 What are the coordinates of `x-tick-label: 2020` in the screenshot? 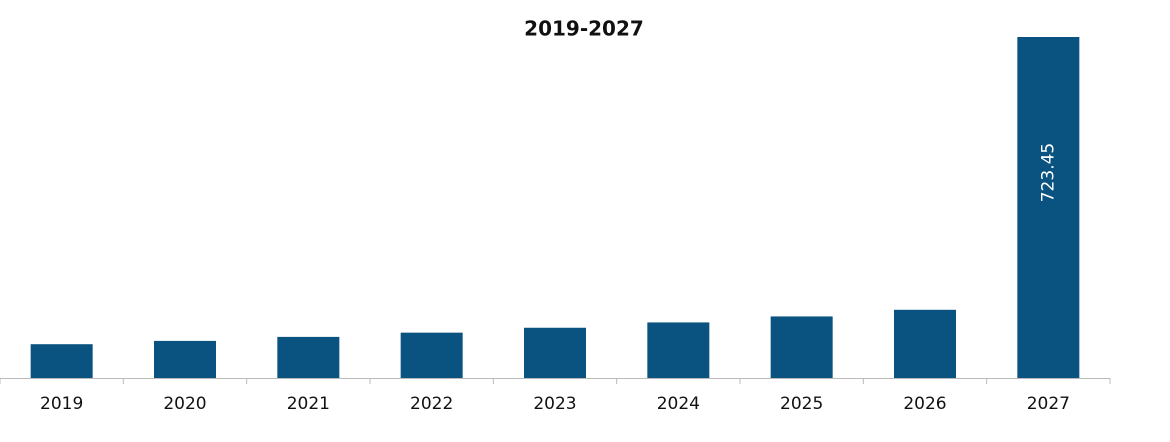 It's located at (184, 404).